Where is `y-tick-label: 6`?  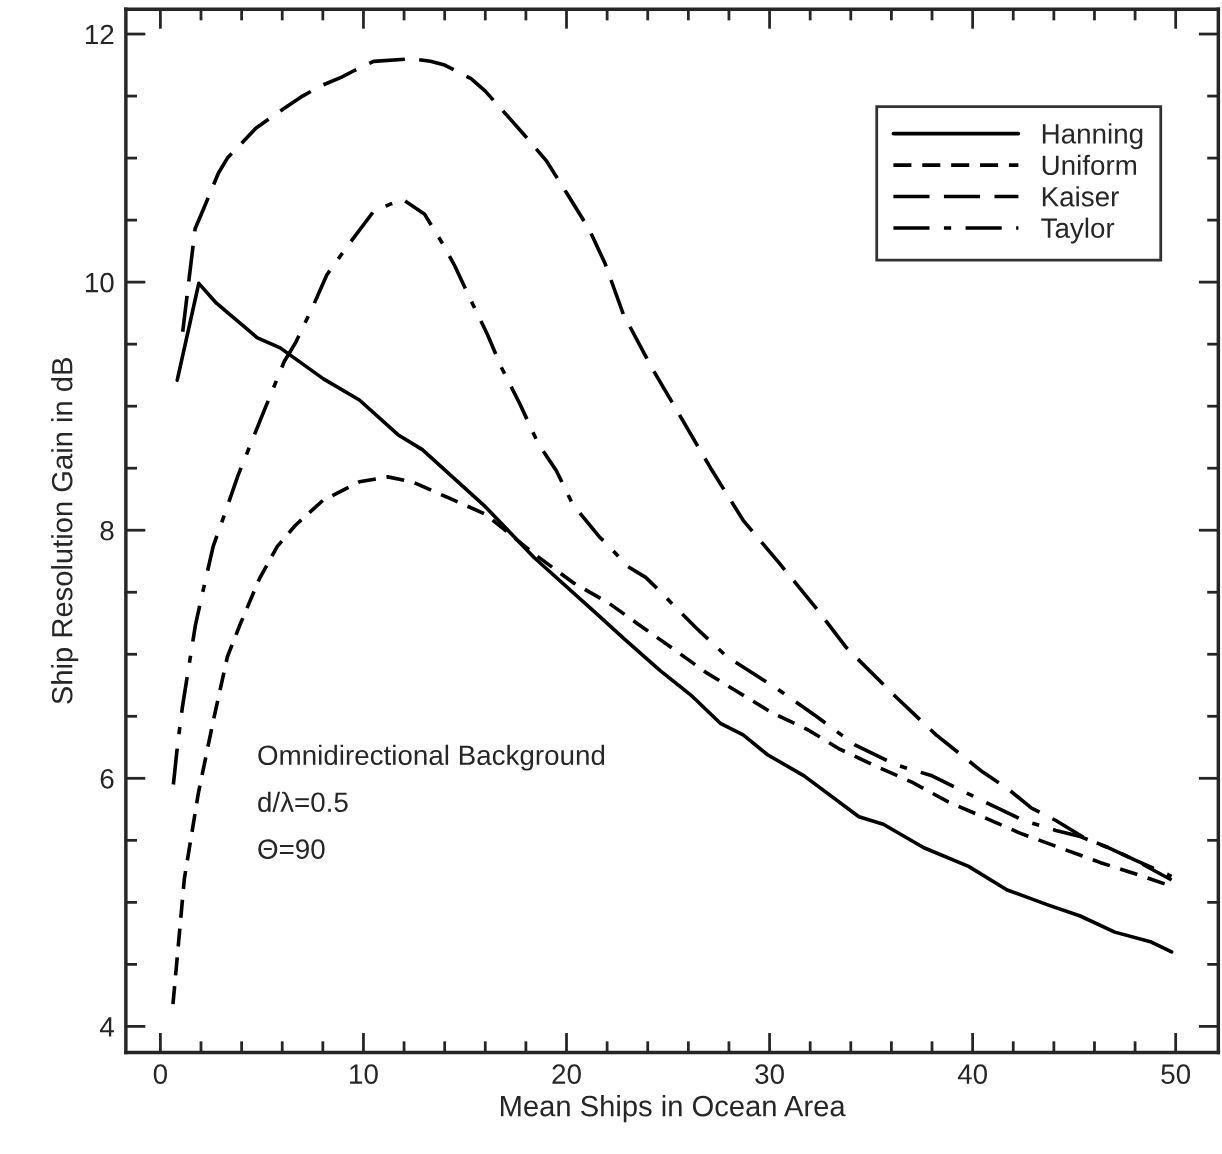
y-tick-label: 6 is located at coordinates (107, 778).